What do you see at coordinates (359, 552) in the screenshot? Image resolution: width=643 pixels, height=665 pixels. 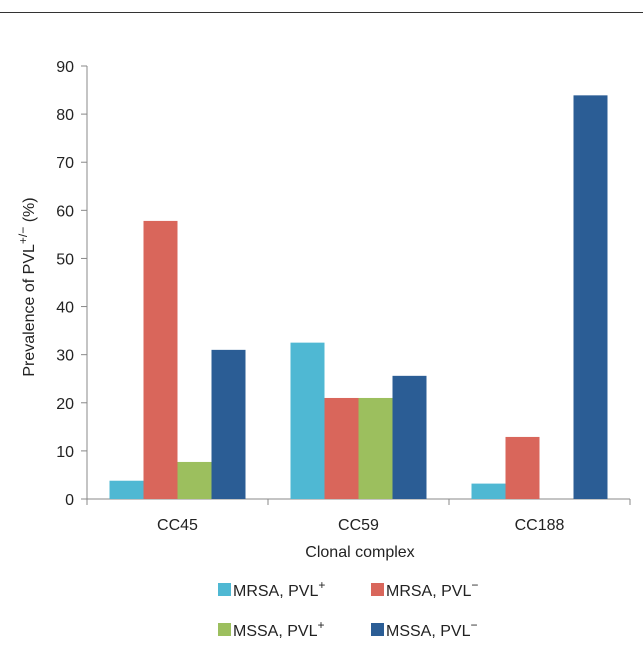 I see `x-axis-title: Clonal complex` at bounding box center [359, 552].